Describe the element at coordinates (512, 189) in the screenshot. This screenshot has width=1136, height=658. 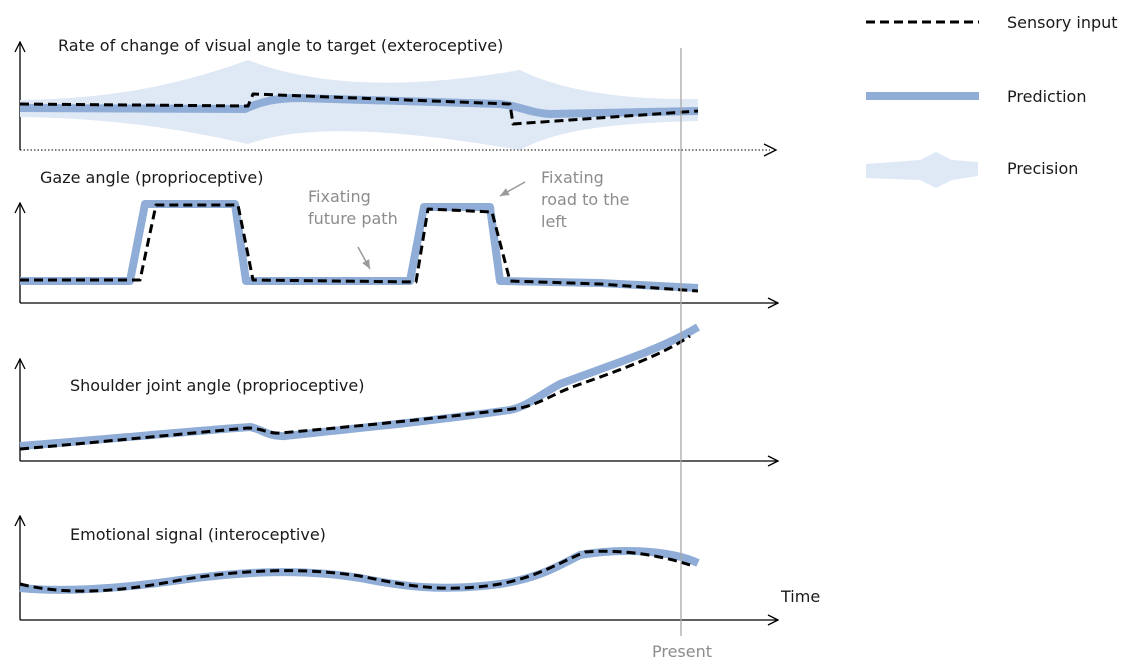
I see `annotation-arrow-road-left` at that location.